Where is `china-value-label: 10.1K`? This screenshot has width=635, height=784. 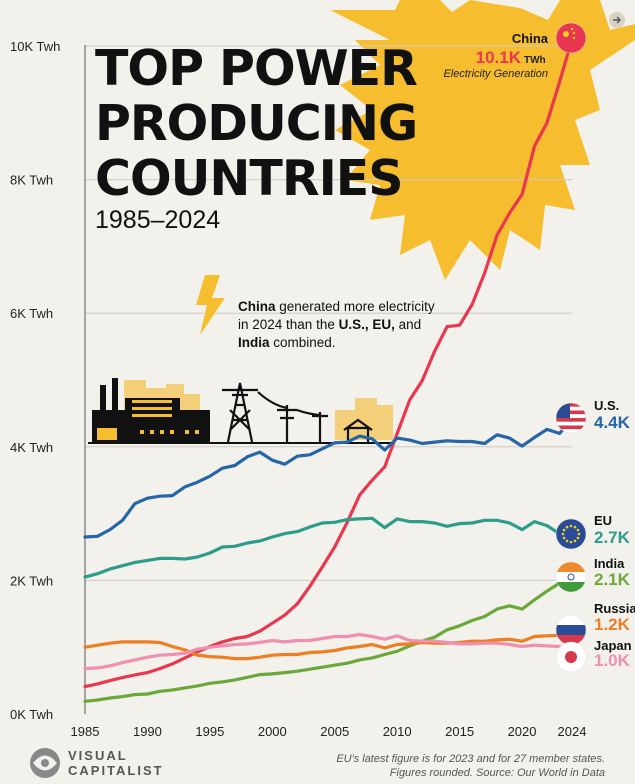 china-value-label: 10.1K is located at coordinates (499, 57).